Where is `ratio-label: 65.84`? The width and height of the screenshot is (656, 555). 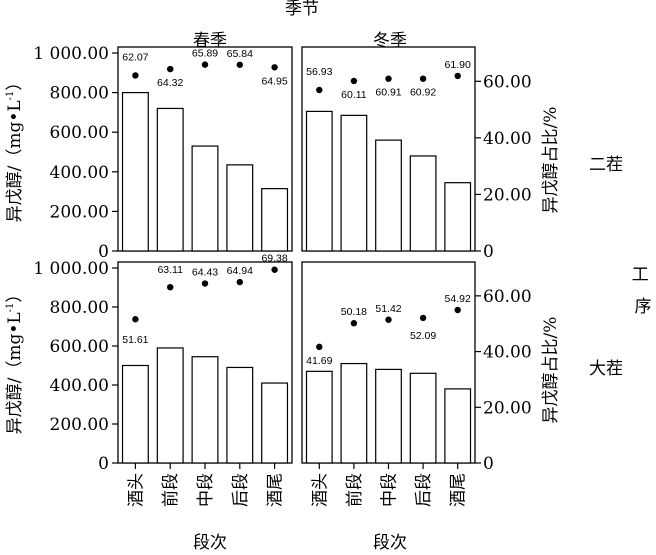
ratio-label: 65.84 is located at coordinates (240, 54).